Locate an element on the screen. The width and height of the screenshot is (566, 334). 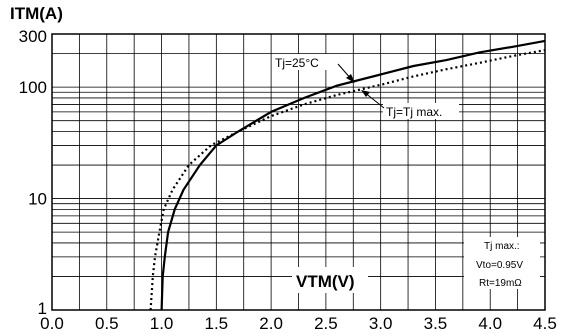
y-tick-label: 100 is located at coordinates (33, 87).